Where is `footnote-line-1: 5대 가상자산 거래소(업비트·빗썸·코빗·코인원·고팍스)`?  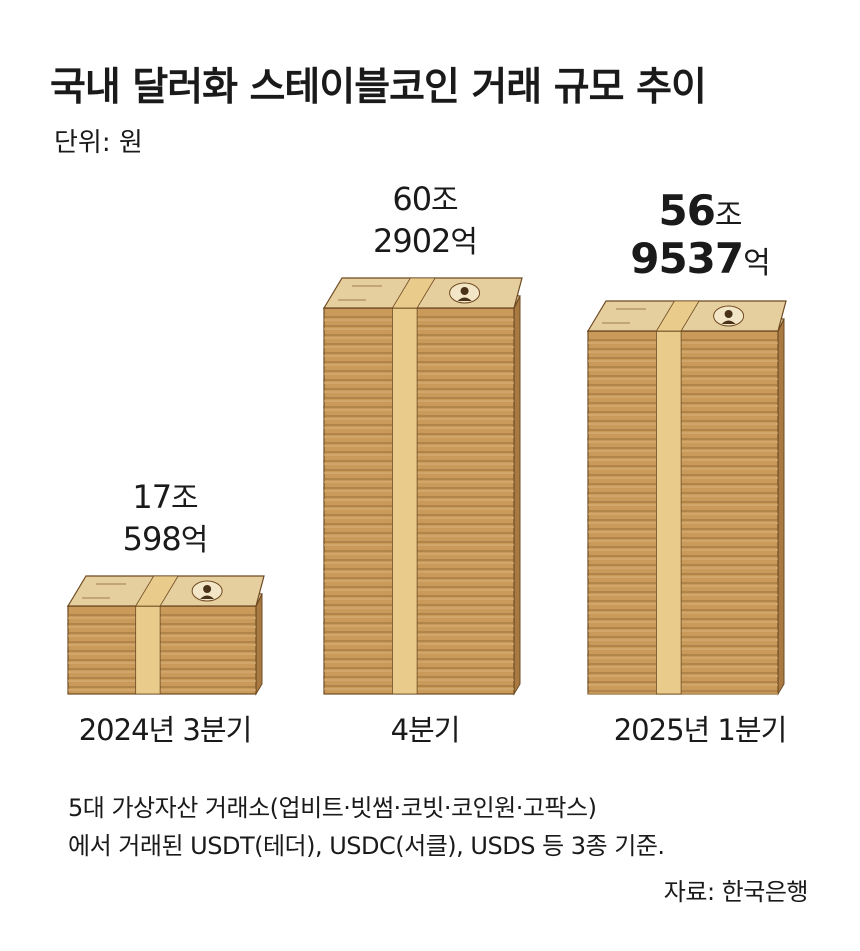 footnote-line-1: 5대 가상자산 거래소(업비트·빗썸·코빗·코인원·고팍스) is located at coordinates (332, 808).